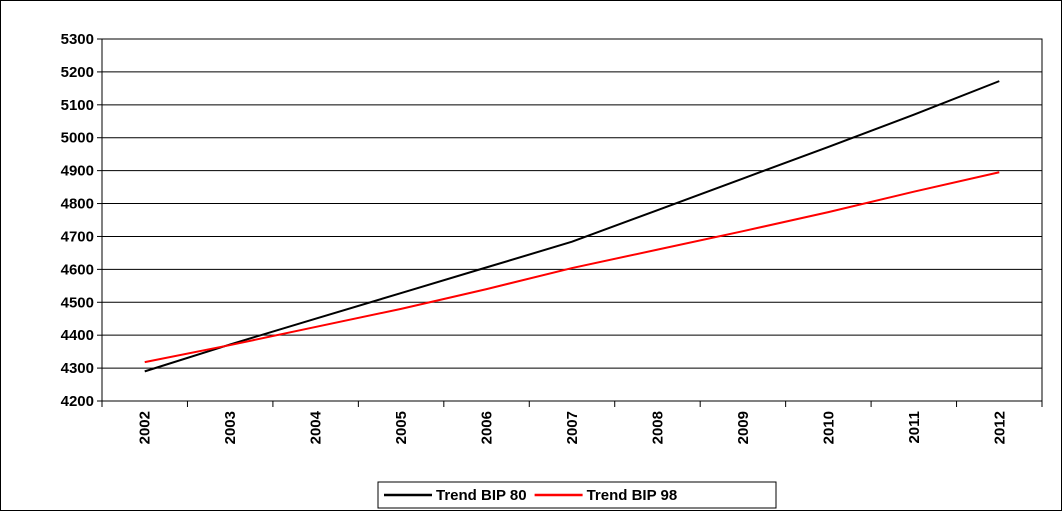  What do you see at coordinates (77, 204) in the screenshot?
I see `y-tick-label: 4800` at bounding box center [77, 204].